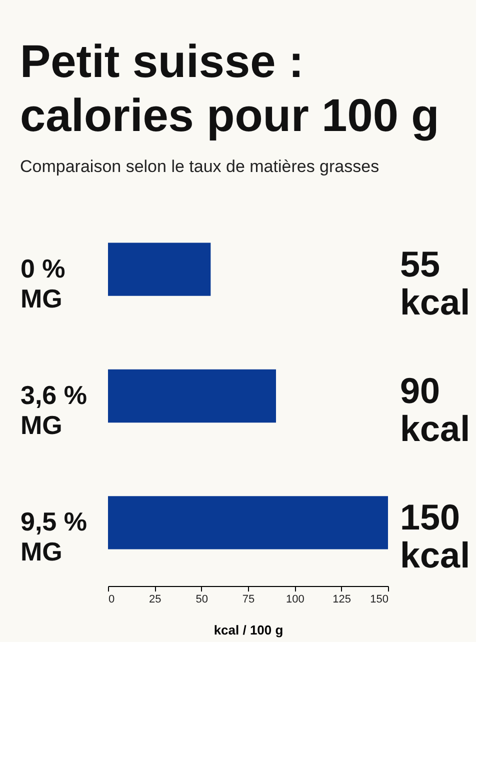  I want to click on chart-subtitle: Comparaison selon le taux de matières grasses, so click(200, 166).